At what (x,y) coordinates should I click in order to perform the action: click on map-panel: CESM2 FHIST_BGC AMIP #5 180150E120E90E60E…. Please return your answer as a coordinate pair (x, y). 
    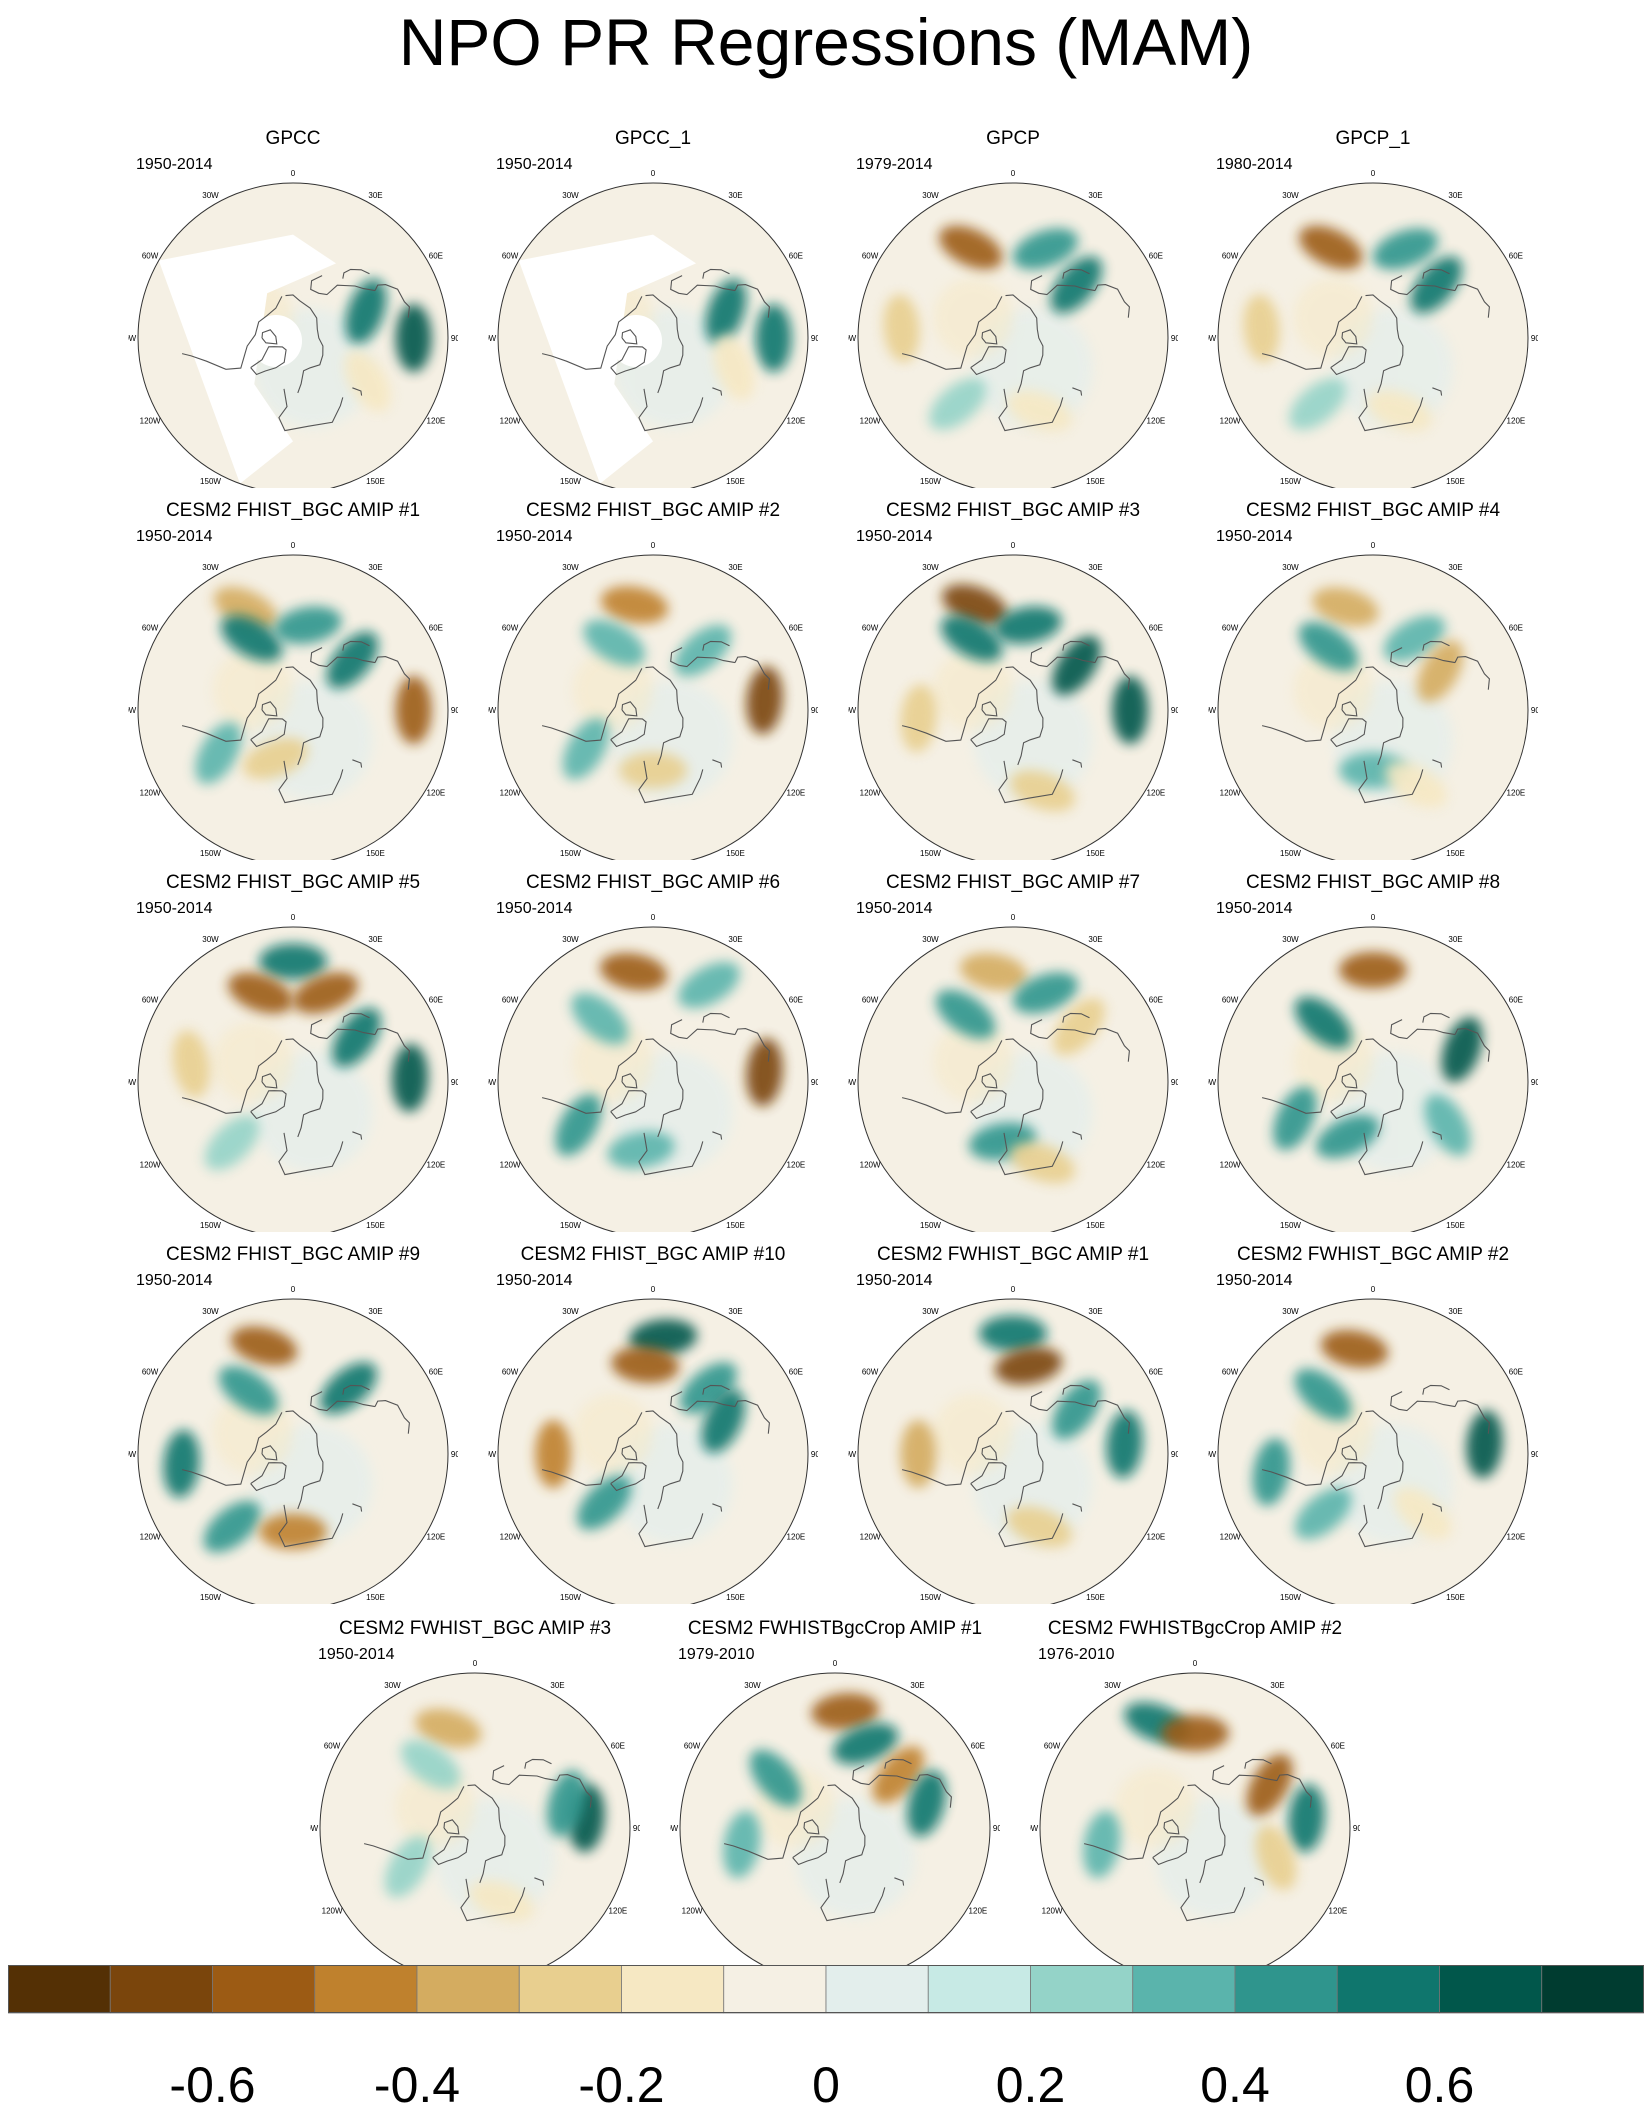
    Looking at the image, I should click on (293, 1052).